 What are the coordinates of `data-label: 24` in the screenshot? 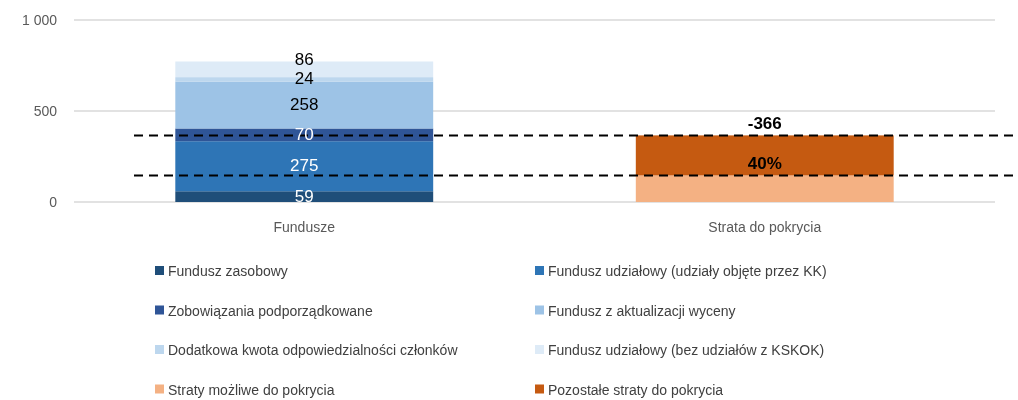 It's located at (304, 79).